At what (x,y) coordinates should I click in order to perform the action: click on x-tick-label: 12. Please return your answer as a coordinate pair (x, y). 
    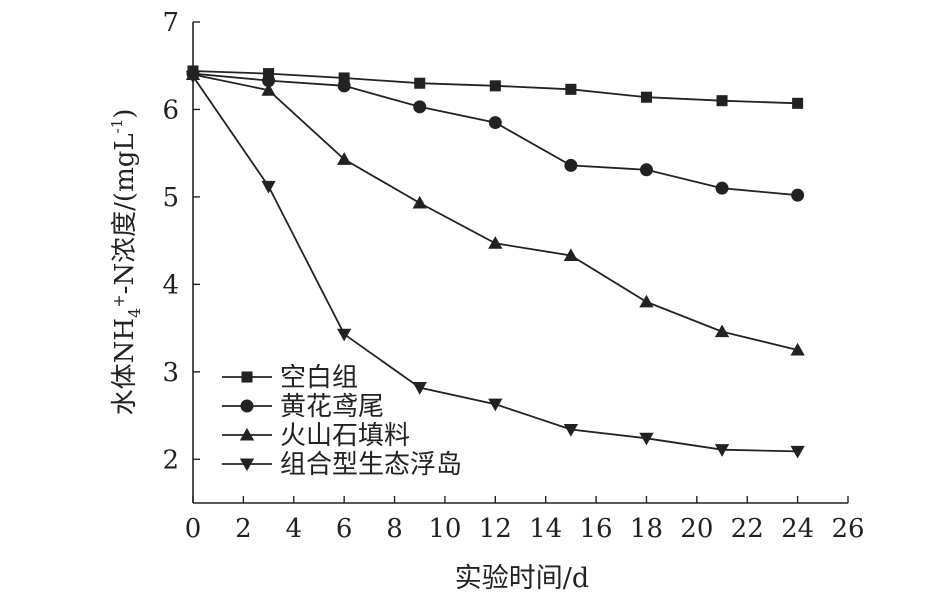
    Looking at the image, I should click on (495, 529).